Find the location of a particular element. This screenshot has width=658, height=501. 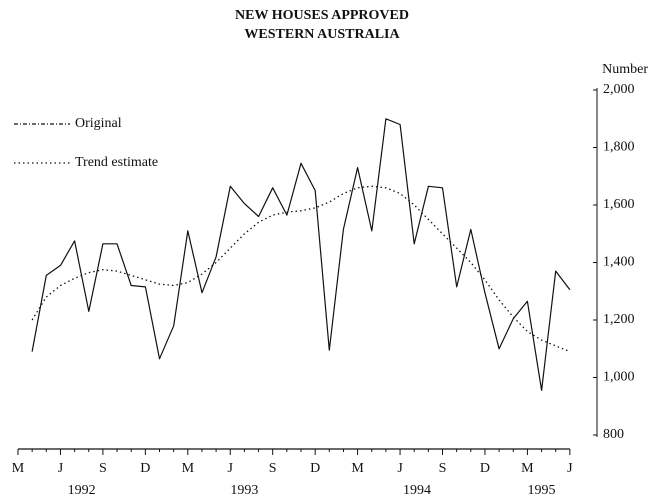

y-tick-label: 2,000 is located at coordinates (619, 89).